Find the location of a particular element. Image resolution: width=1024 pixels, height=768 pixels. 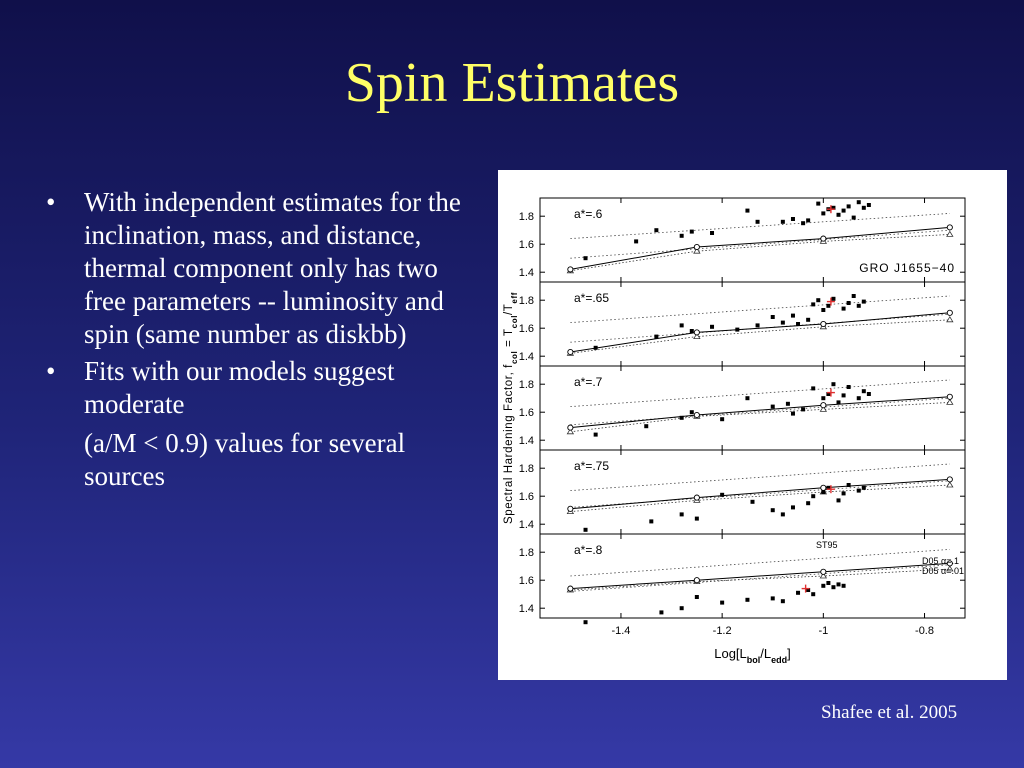

panel-spin-label: a*=.8 is located at coordinates (588, 550).